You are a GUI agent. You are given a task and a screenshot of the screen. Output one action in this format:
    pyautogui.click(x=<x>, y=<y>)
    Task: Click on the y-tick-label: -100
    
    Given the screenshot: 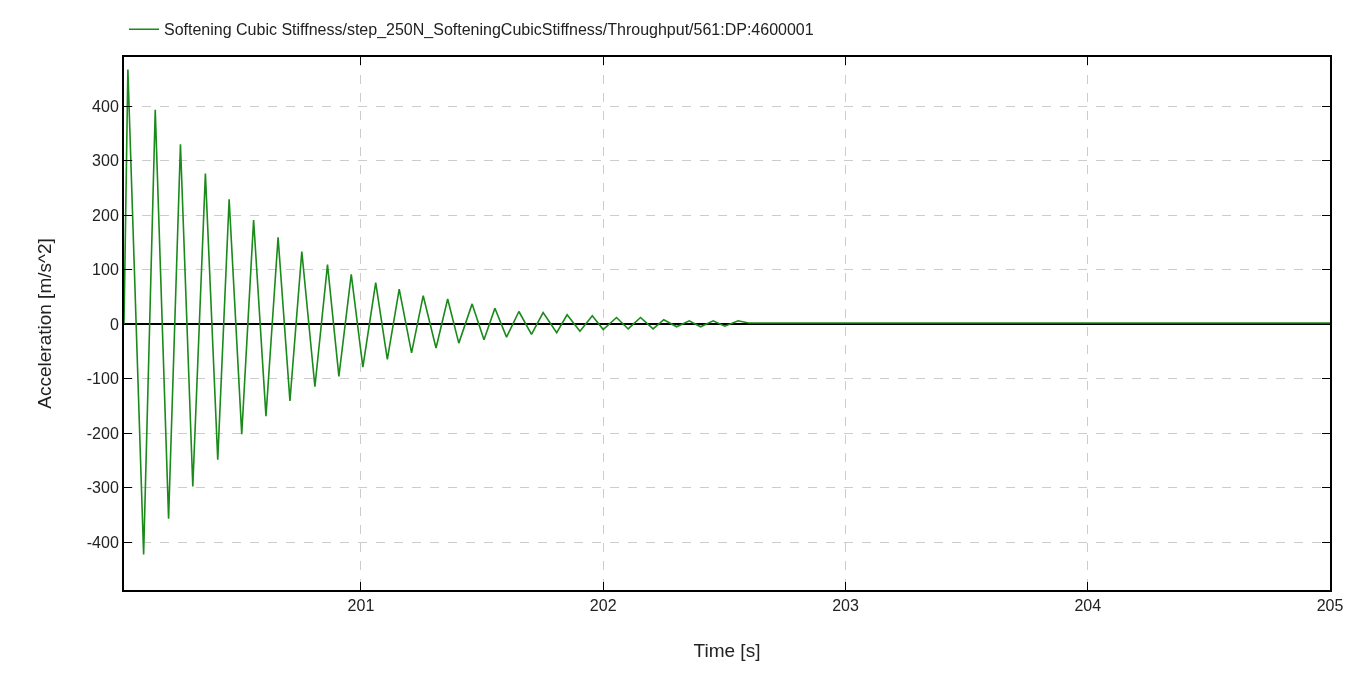 What is the action you would take?
    pyautogui.click(x=102, y=379)
    